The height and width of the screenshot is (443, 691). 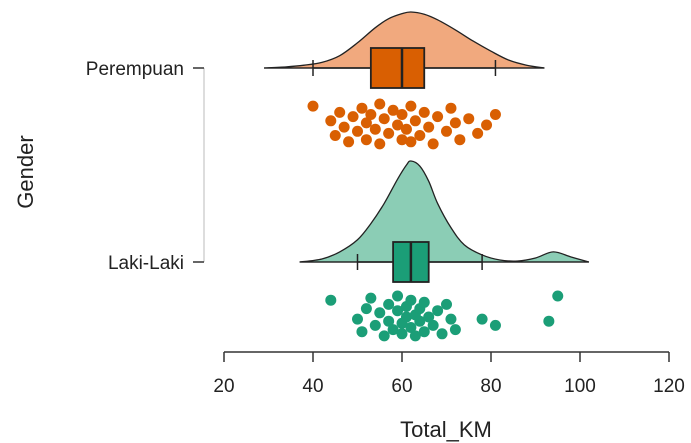 What do you see at coordinates (404, 40) in the screenshot?
I see `density-cloud-perempuan` at bounding box center [404, 40].